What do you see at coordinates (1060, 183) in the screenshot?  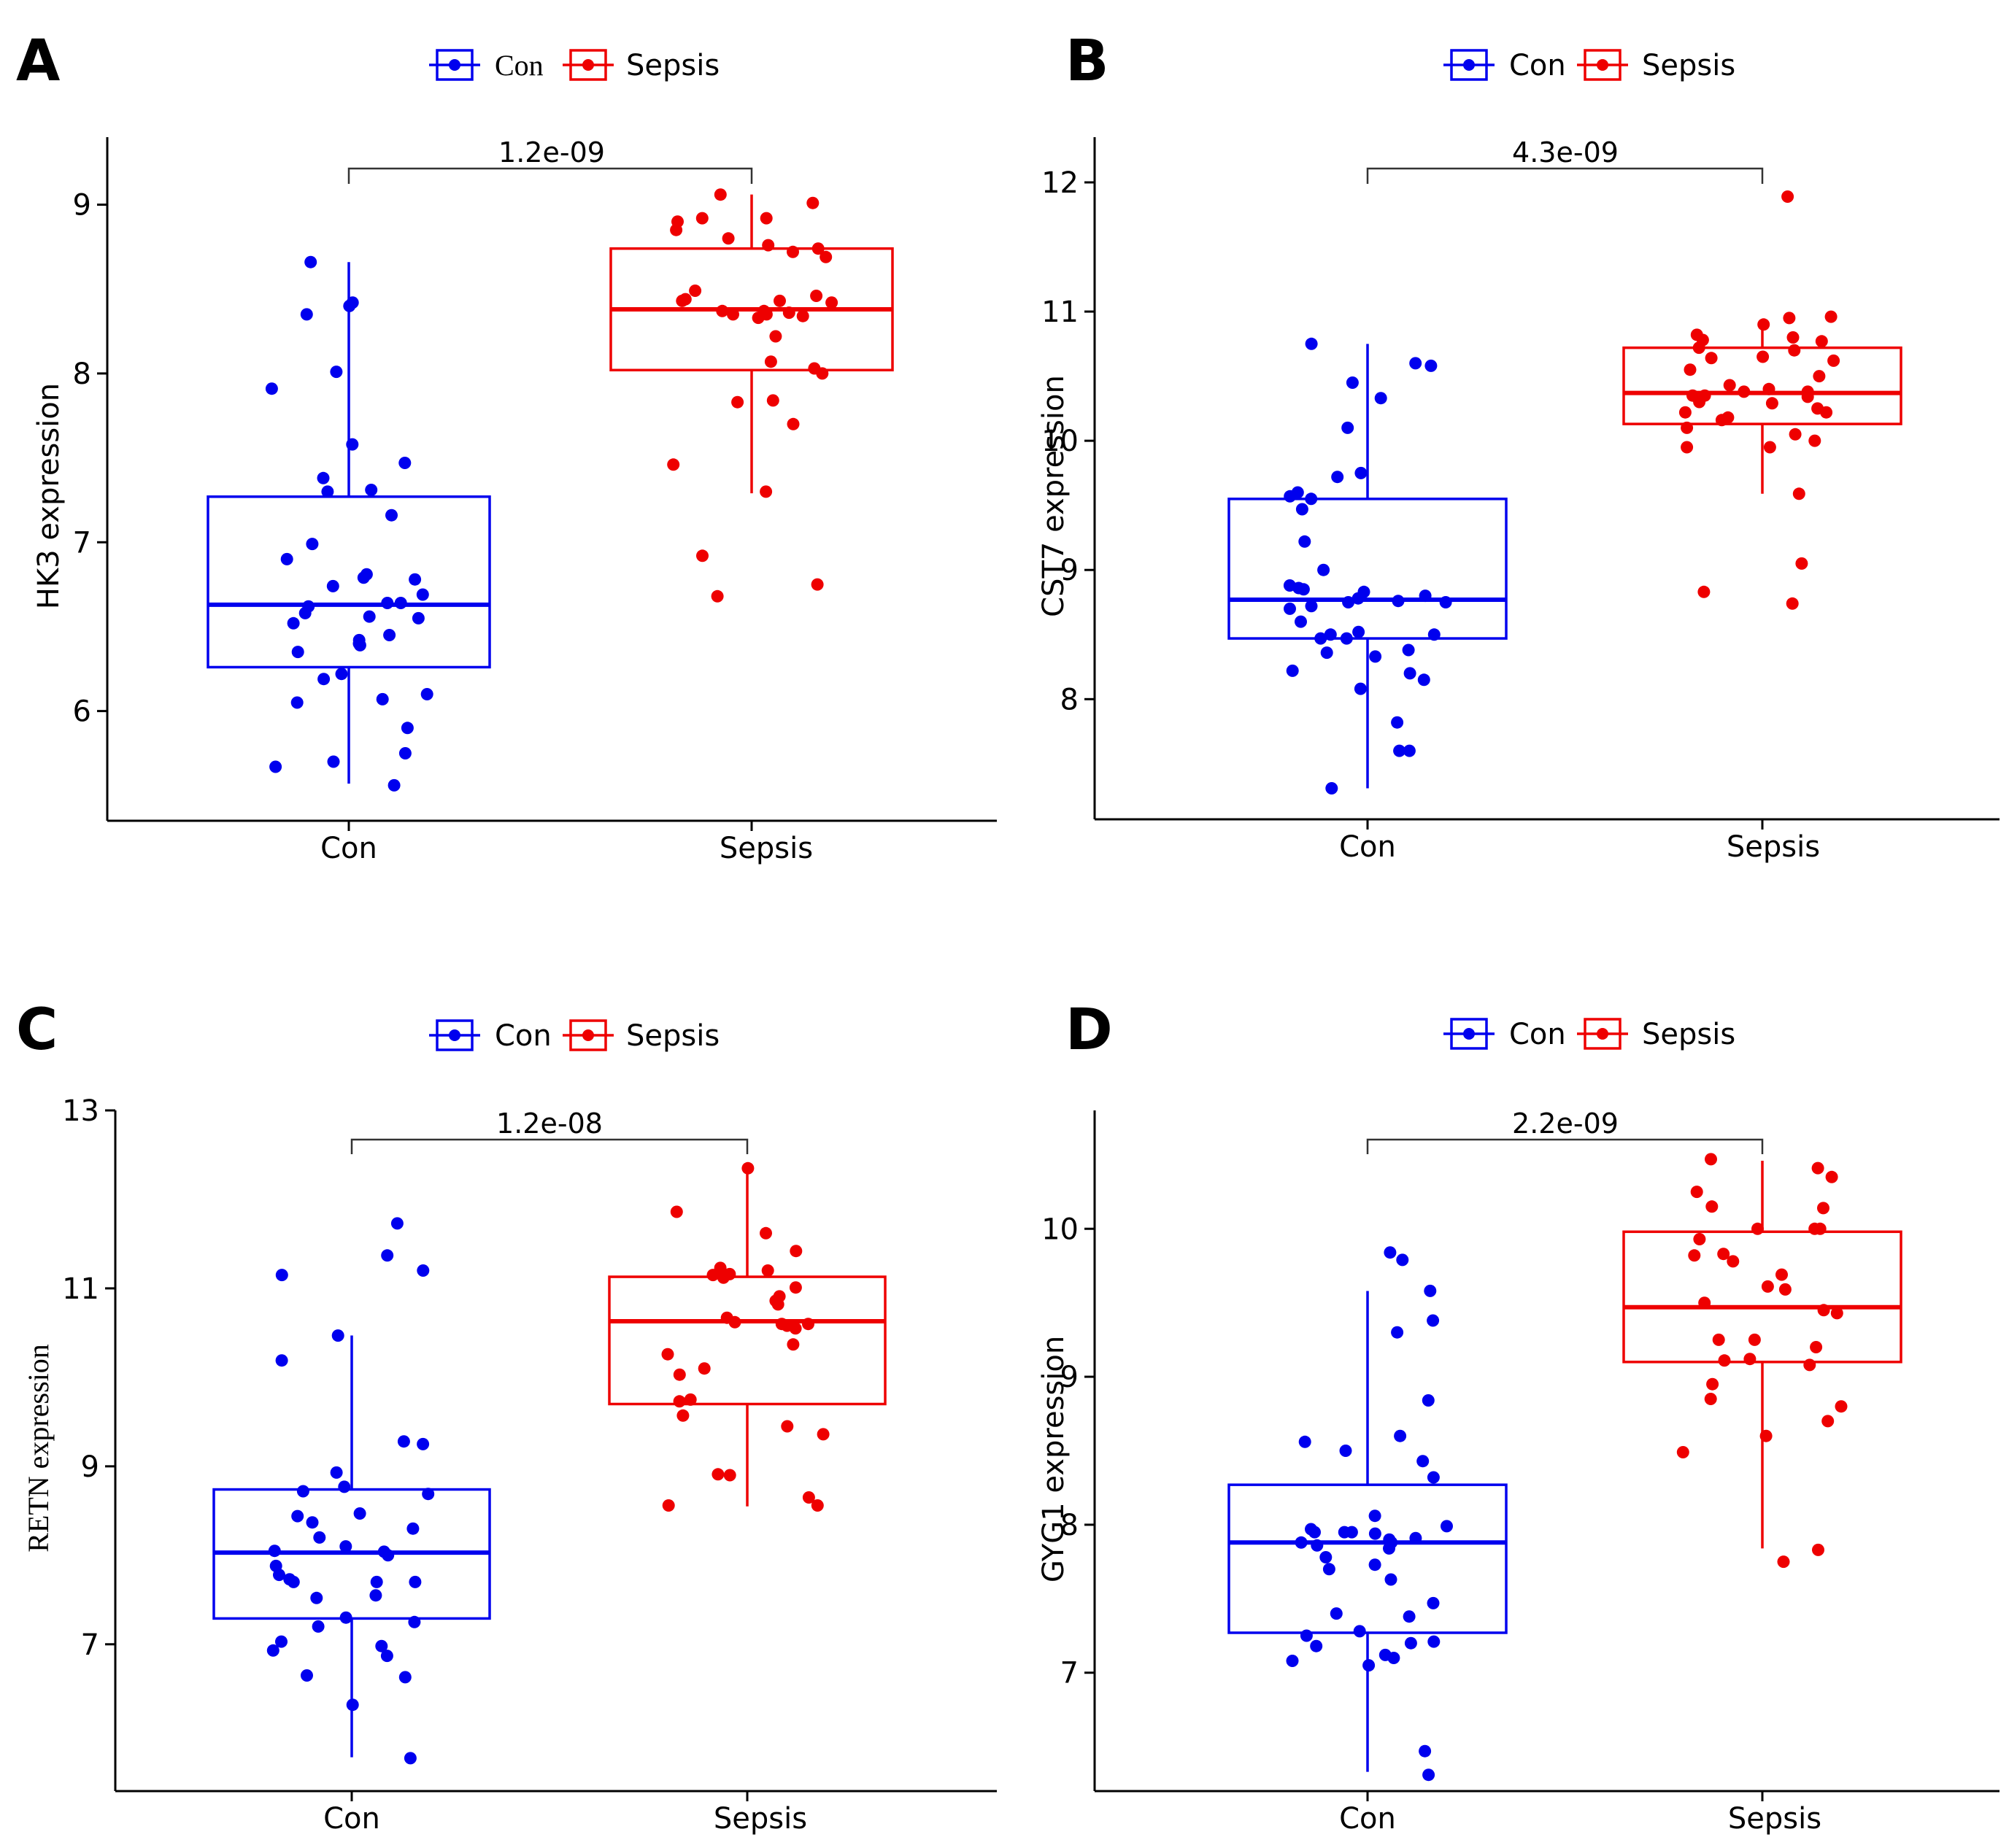 I see `y-tick-label: 12` at bounding box center [1060, 183].